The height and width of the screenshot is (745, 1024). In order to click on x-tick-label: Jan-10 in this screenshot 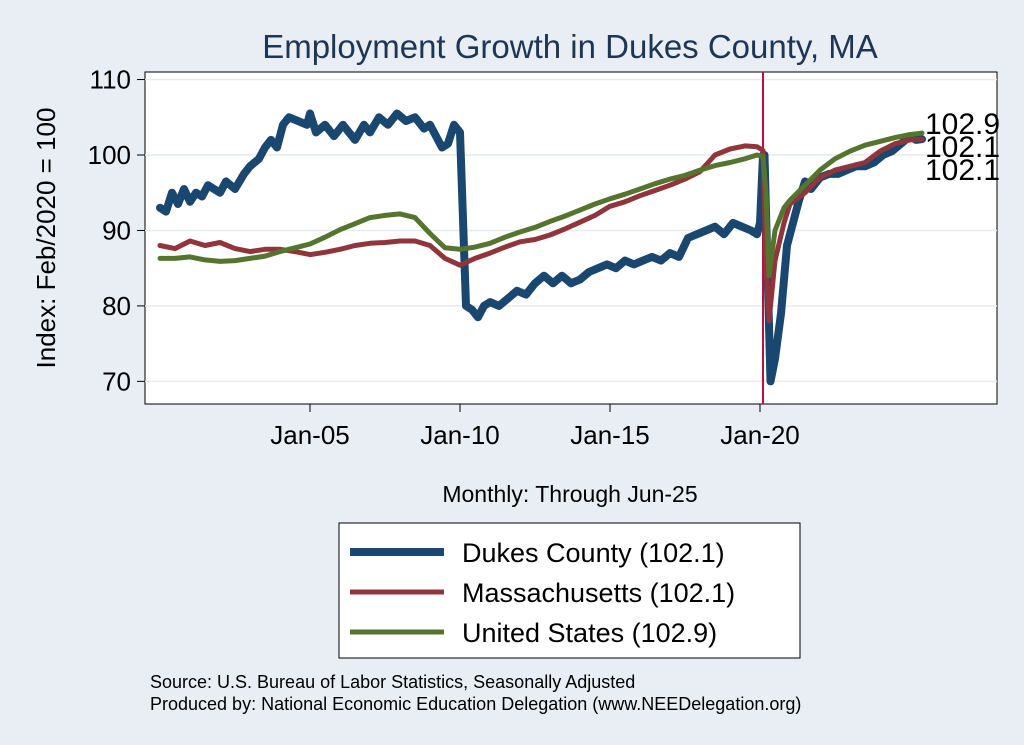, I will do `click(460, 435)`.